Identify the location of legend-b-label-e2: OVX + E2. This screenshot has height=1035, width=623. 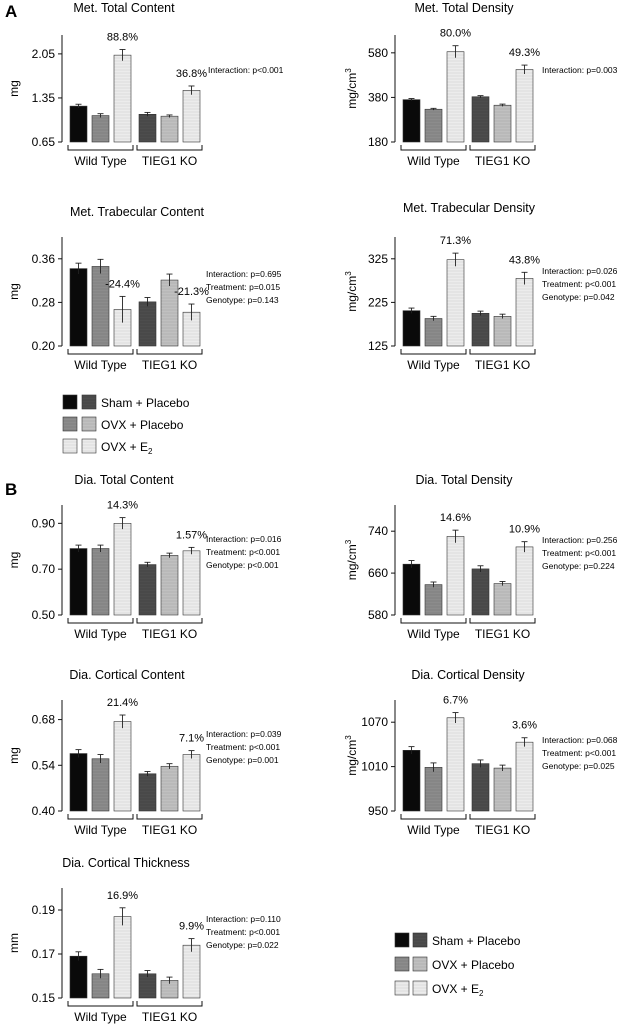
(458, 990).